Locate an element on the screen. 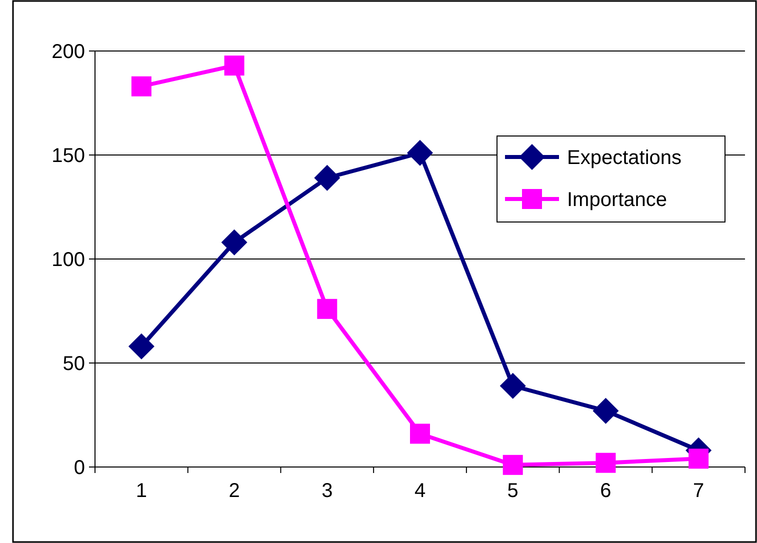 The image size is (757, 543). legend-label: Expectations is located at coordinates (624, 158).